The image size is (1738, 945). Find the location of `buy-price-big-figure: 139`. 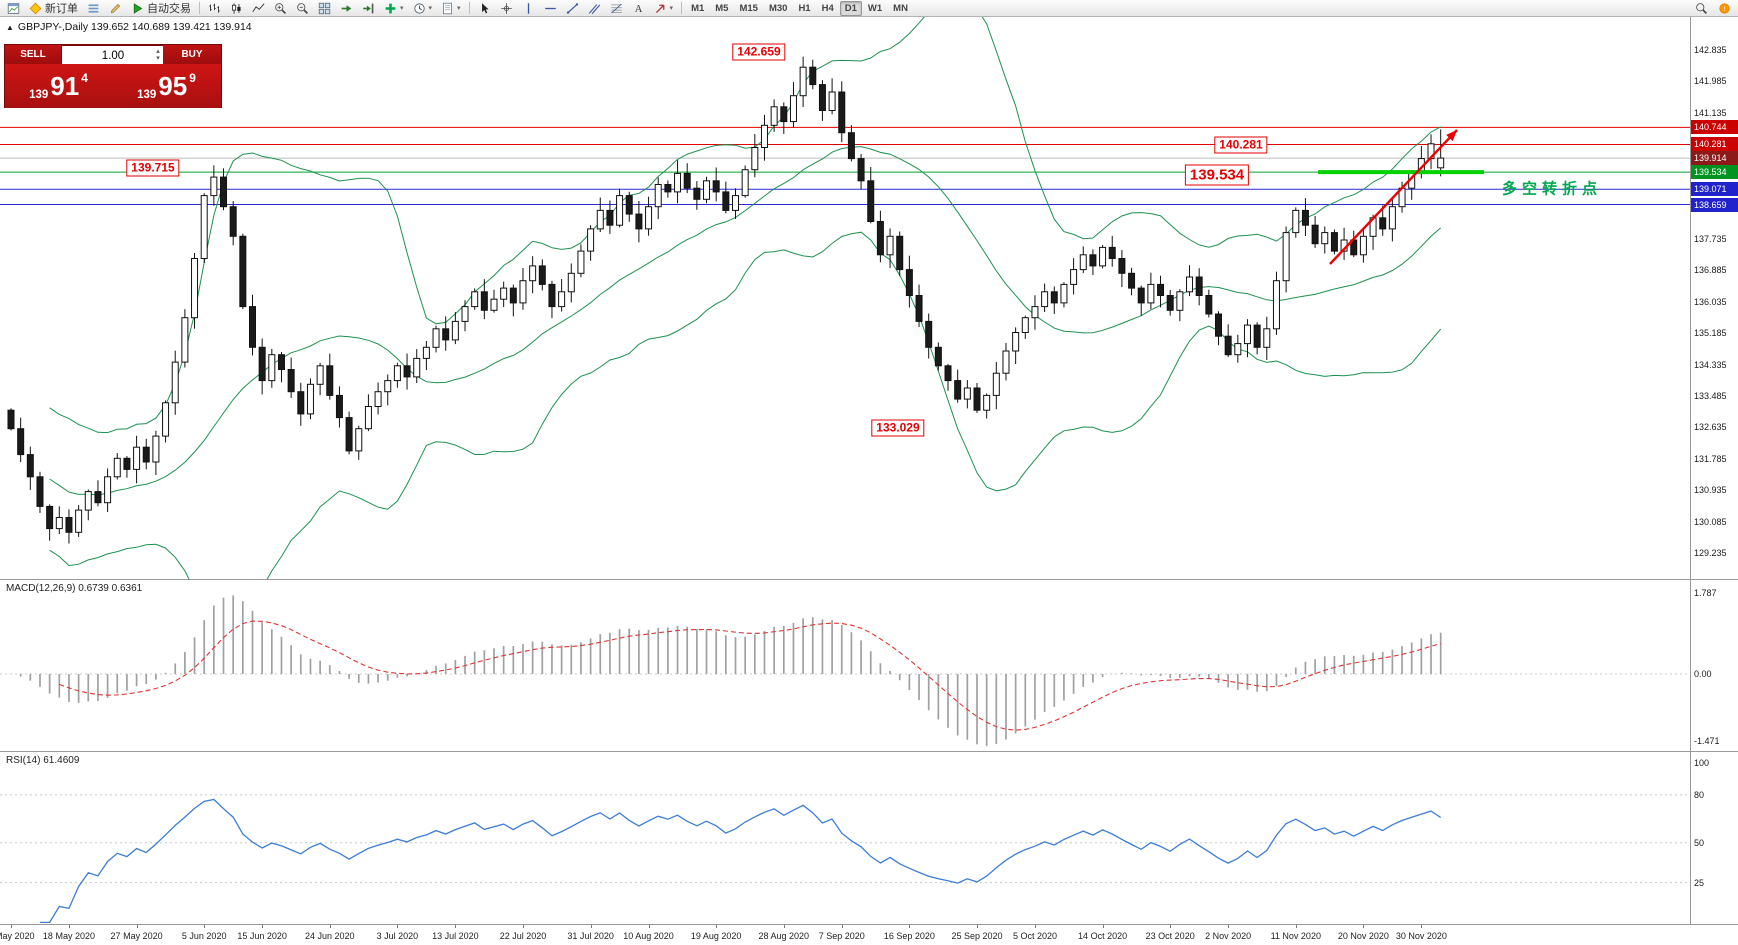

buy-price-big-figure: 139 is located at coordinates (147, 95).